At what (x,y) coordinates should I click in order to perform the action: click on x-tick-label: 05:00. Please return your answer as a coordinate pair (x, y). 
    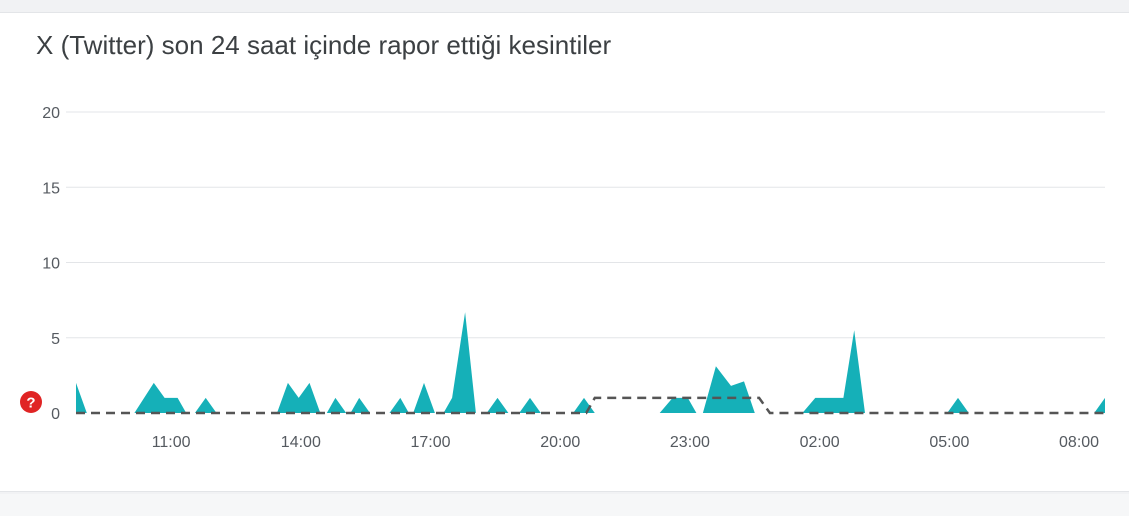
    Looking at the image, I should click on (949, 442).